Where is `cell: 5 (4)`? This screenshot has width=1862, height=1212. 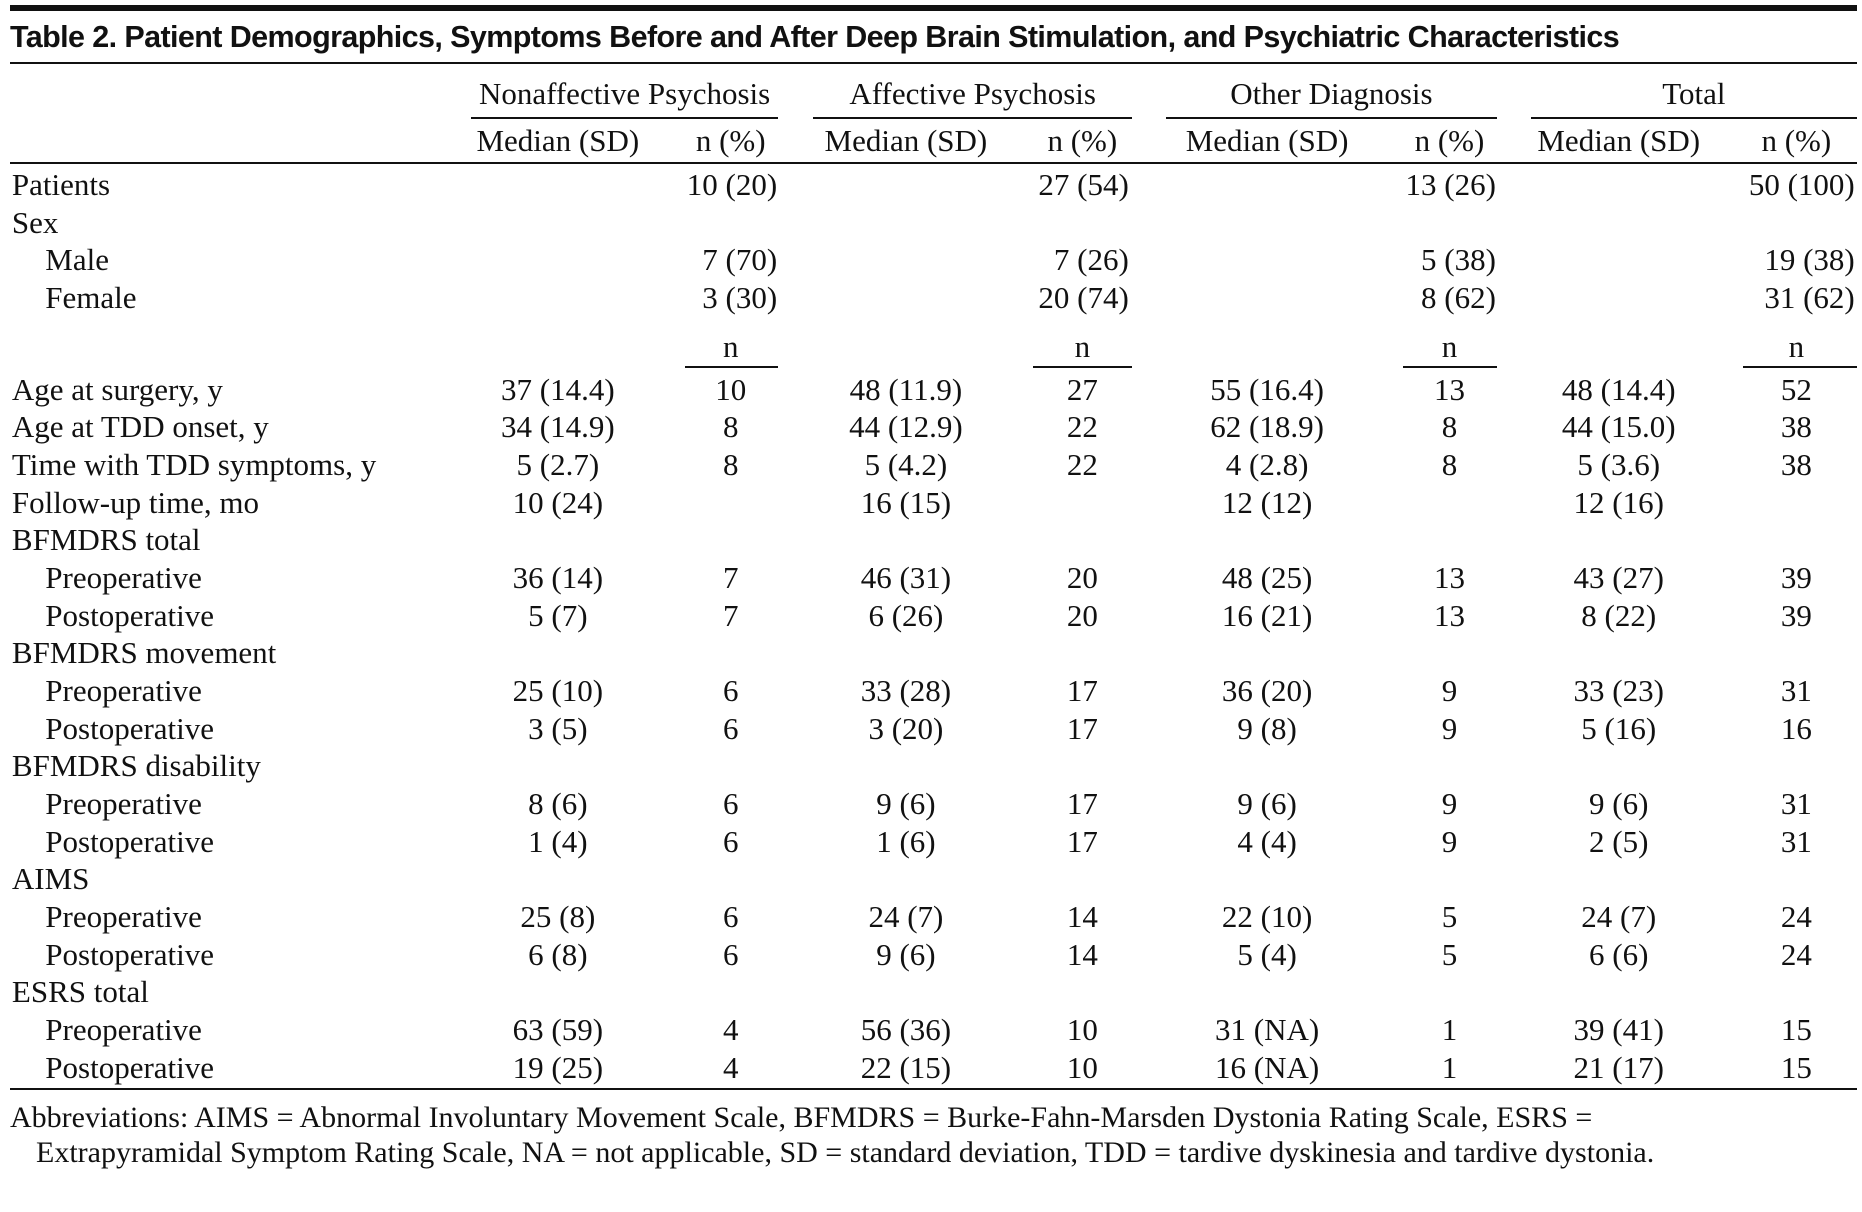 cell: 5 (4) is located at coordinates (1267, 954).